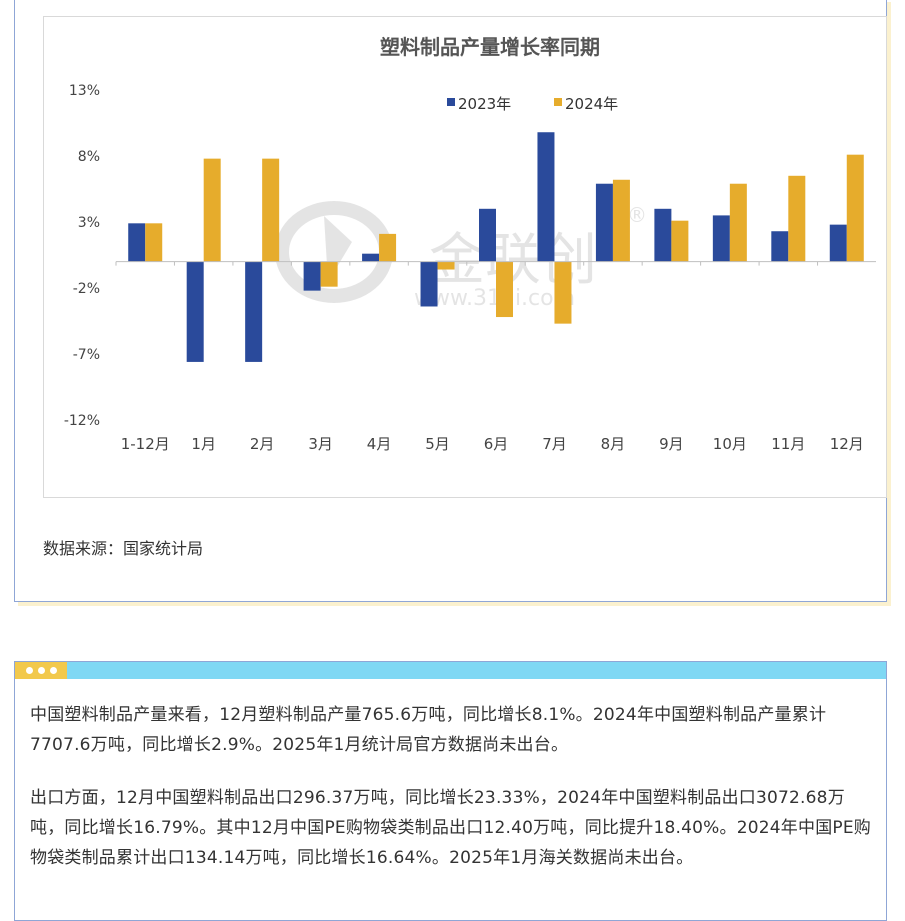 The width and height of the screenshot is (905, 921). Describe the element at coordinates (262, 444) in the screenshot. I see `x-tick-label: 2月` at that location.